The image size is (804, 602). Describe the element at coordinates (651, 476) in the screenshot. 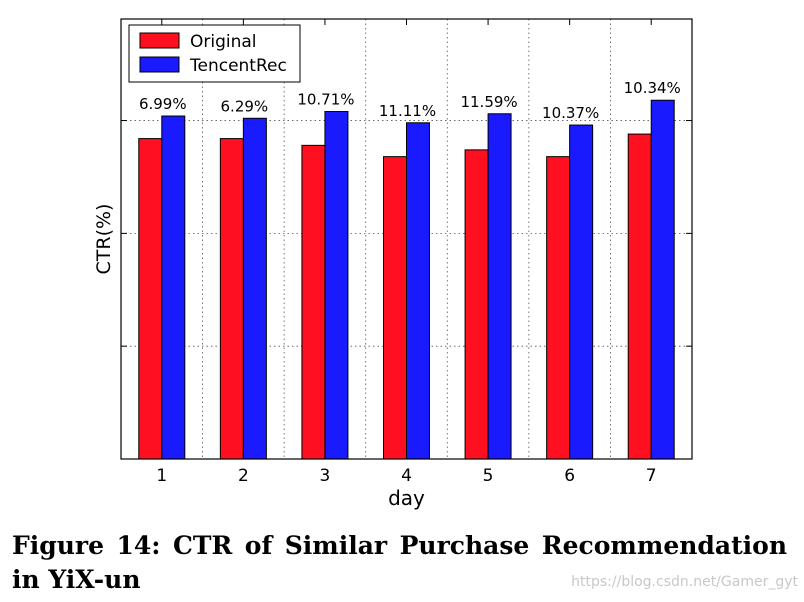

I see `x-tick-label: 7` at that location.